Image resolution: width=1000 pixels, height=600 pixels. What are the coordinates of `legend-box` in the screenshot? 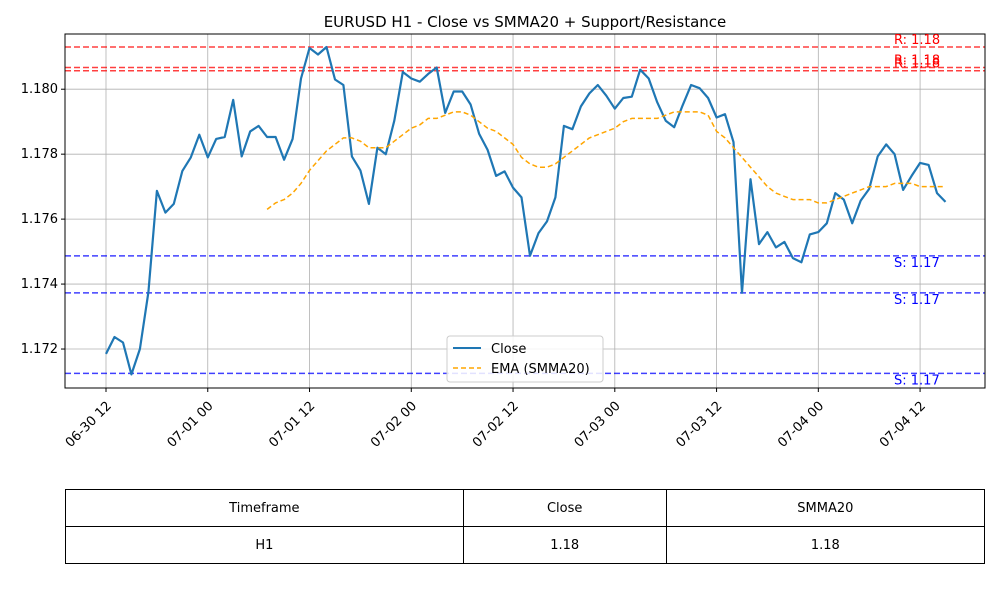 It's located at (525, 359).